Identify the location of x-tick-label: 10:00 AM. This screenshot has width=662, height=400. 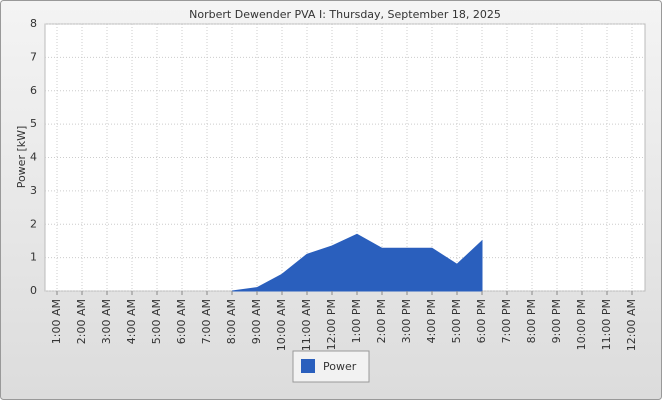
(281, 325).